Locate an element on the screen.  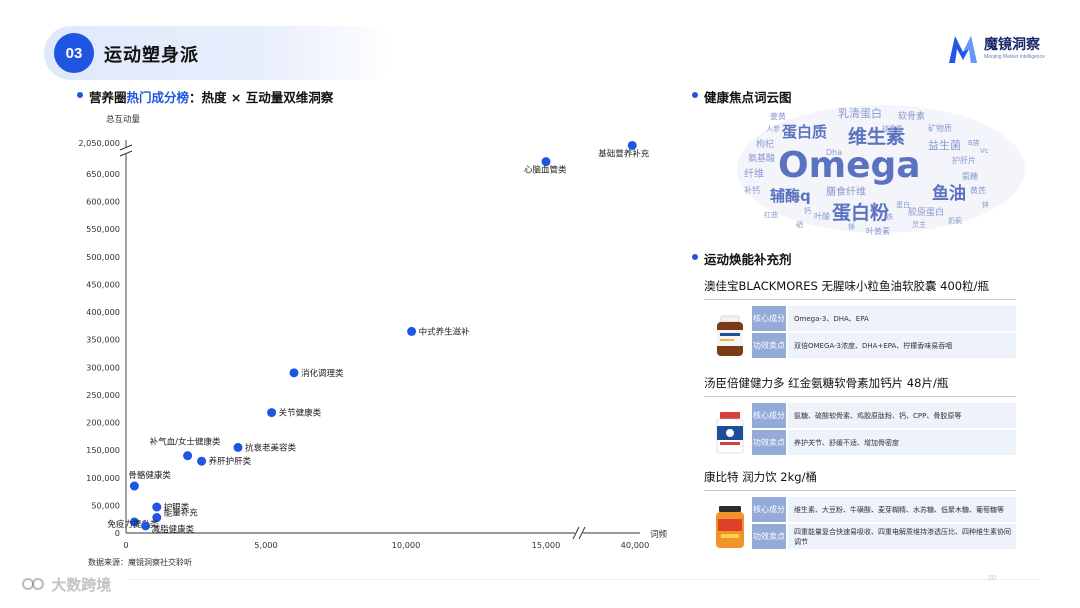
section-header-band is located at coordinates (219, 53).